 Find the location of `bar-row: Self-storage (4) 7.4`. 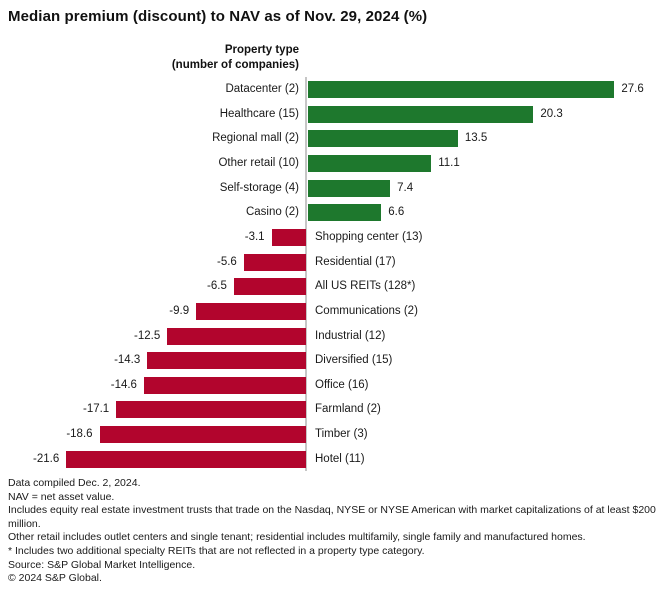

bar-row: Self-storage (4) 7.4 is located at coordinates (330, 188).